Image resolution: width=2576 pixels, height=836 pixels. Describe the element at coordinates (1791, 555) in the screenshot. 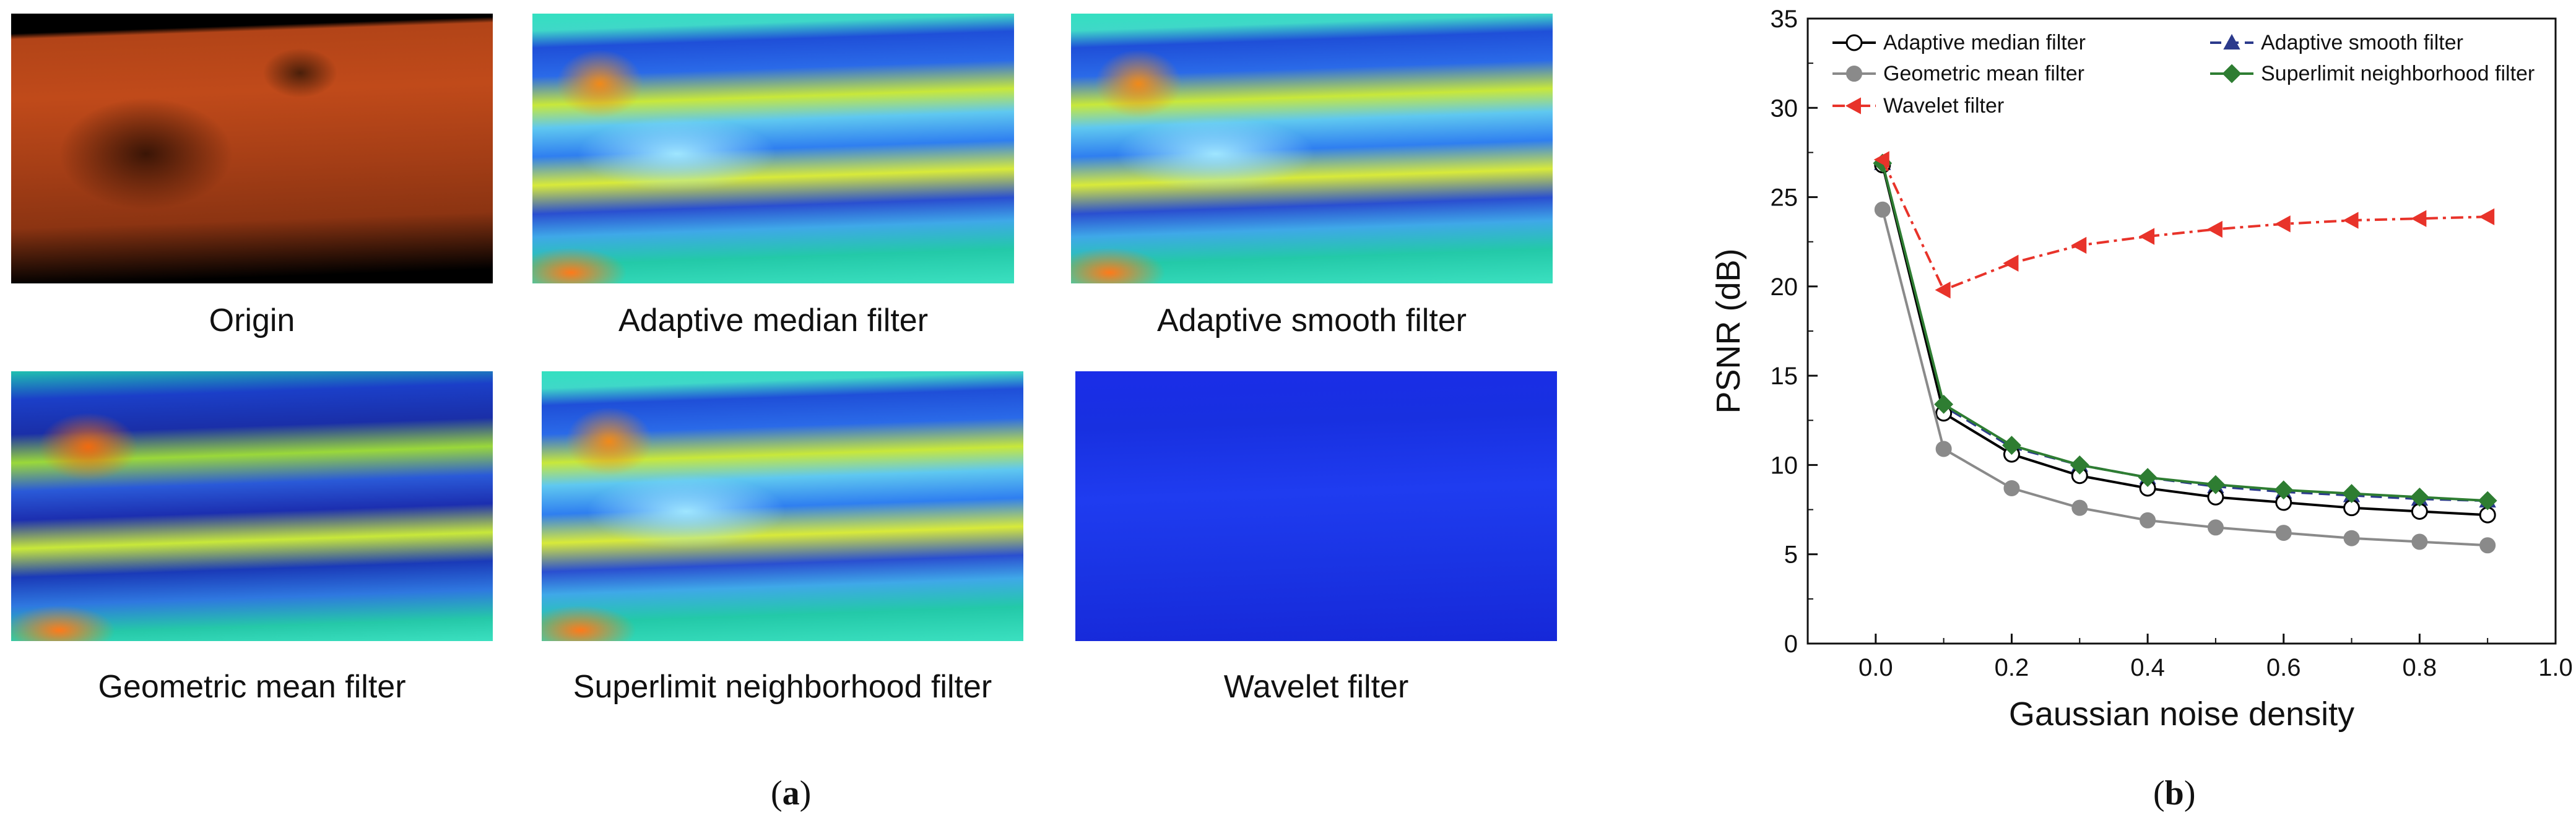

I see `y-tick-label: 5` at that location.